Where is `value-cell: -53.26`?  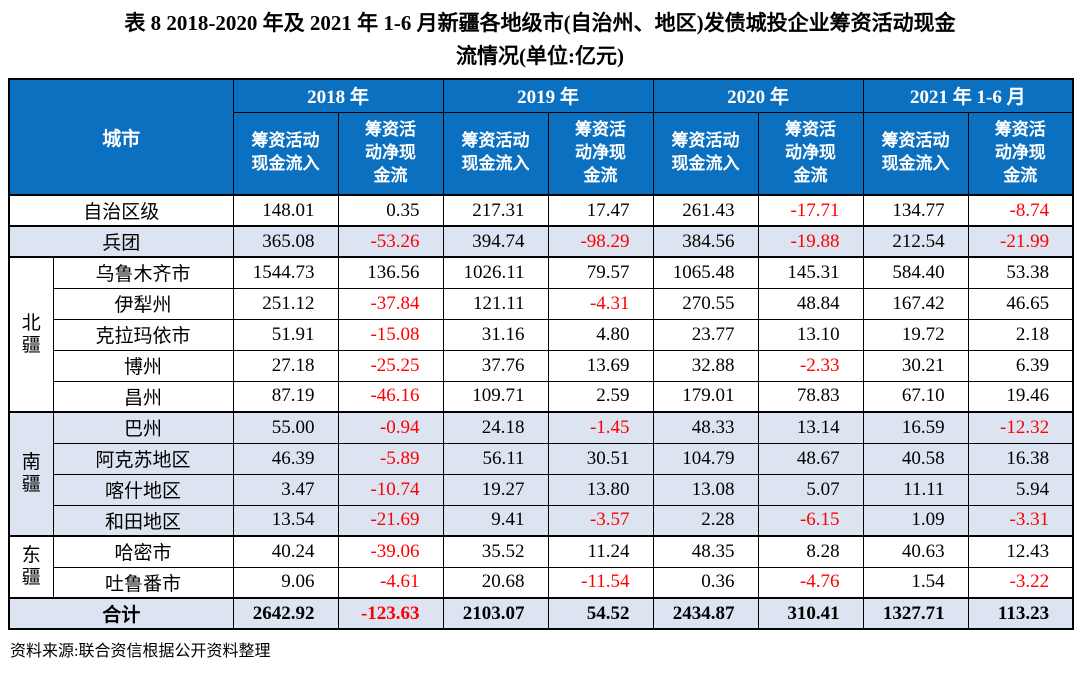
value-cell: -53.26 is located at coordinates (390, 241).